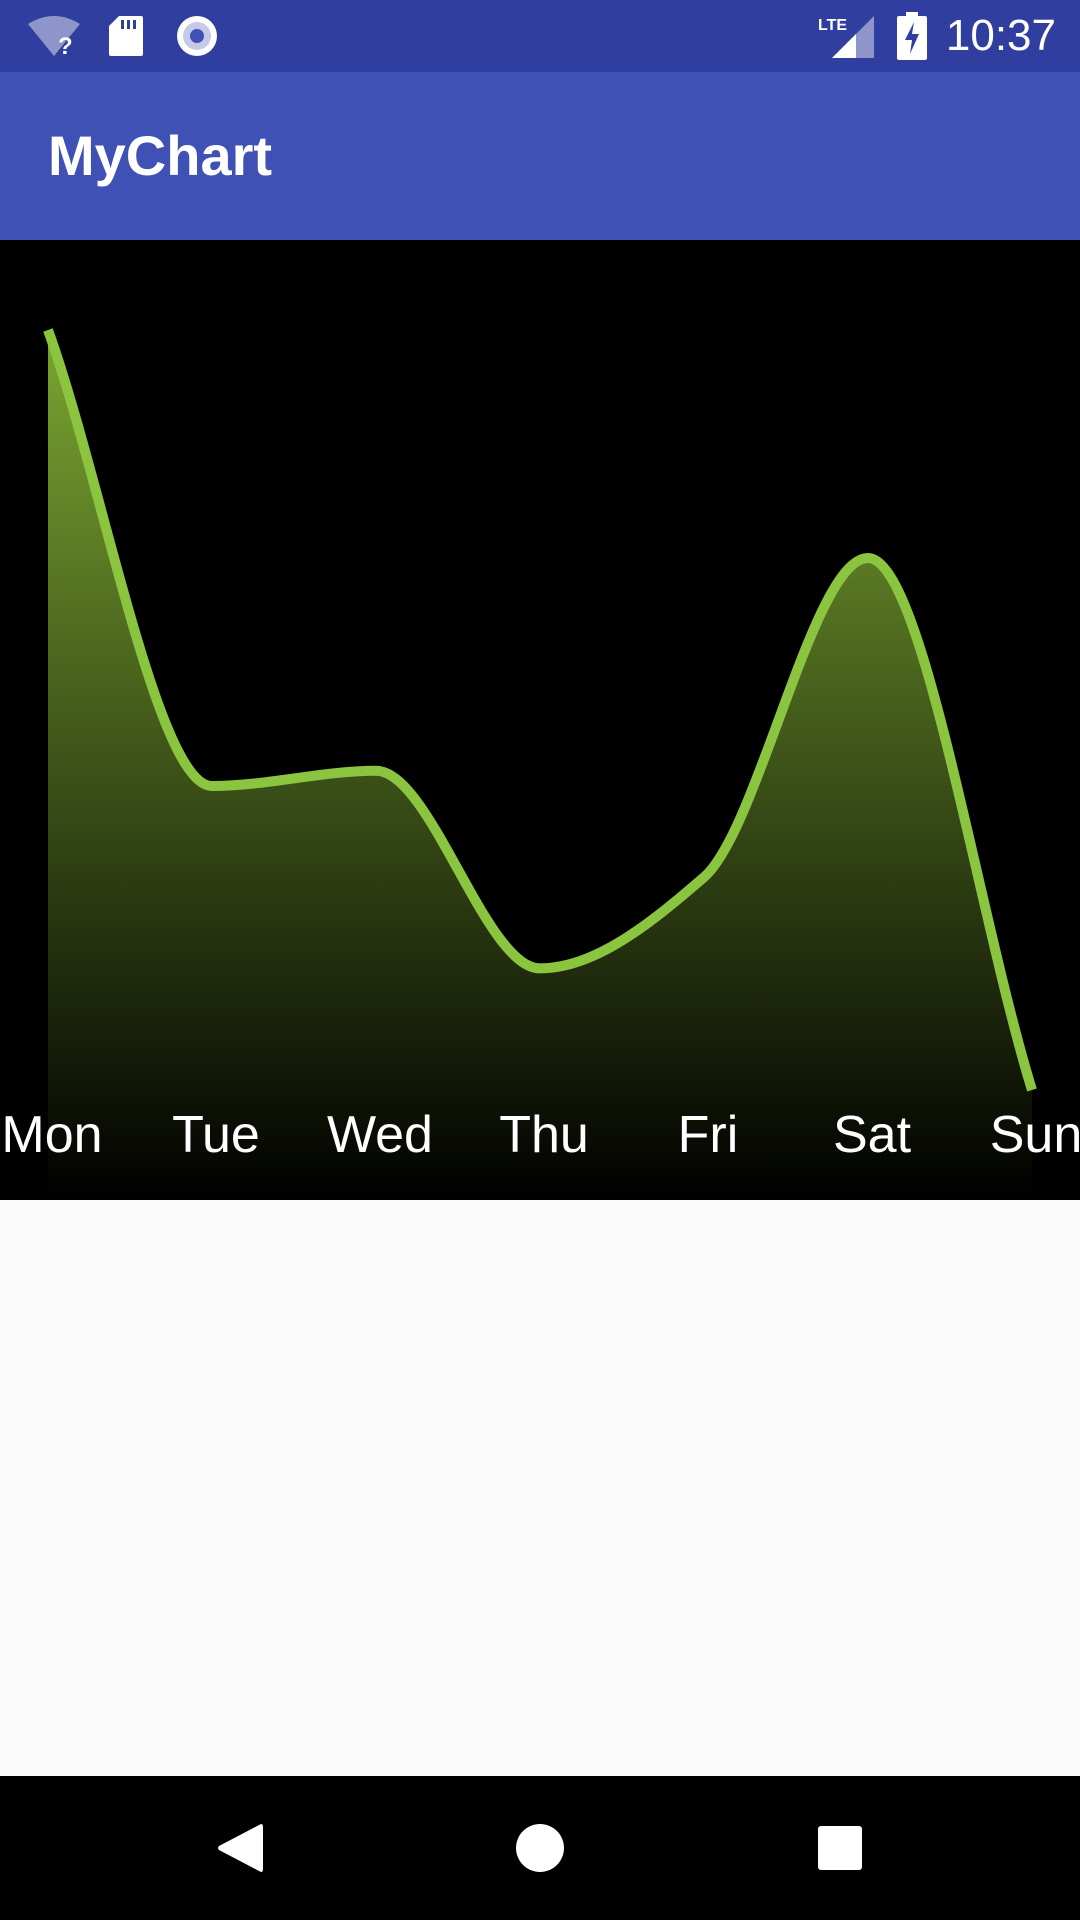 This screenshot has width=1080, height=1920. What do you see at coordinates (160, 155) in the screenshot?
I see `app-title: MyChart` at bounding box center [160, 155].